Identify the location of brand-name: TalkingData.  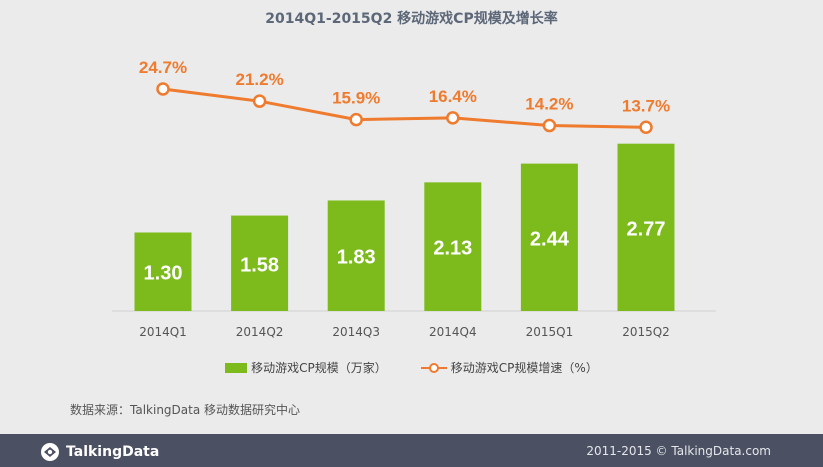
(113, 452).